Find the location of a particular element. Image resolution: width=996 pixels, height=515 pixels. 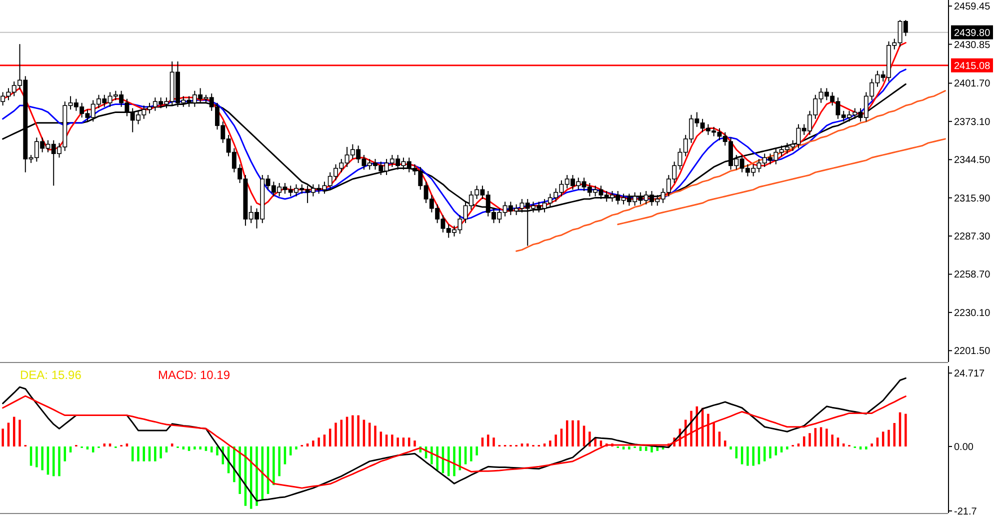

y-tick-label: -21.7 is located at coordinates (966, 510).